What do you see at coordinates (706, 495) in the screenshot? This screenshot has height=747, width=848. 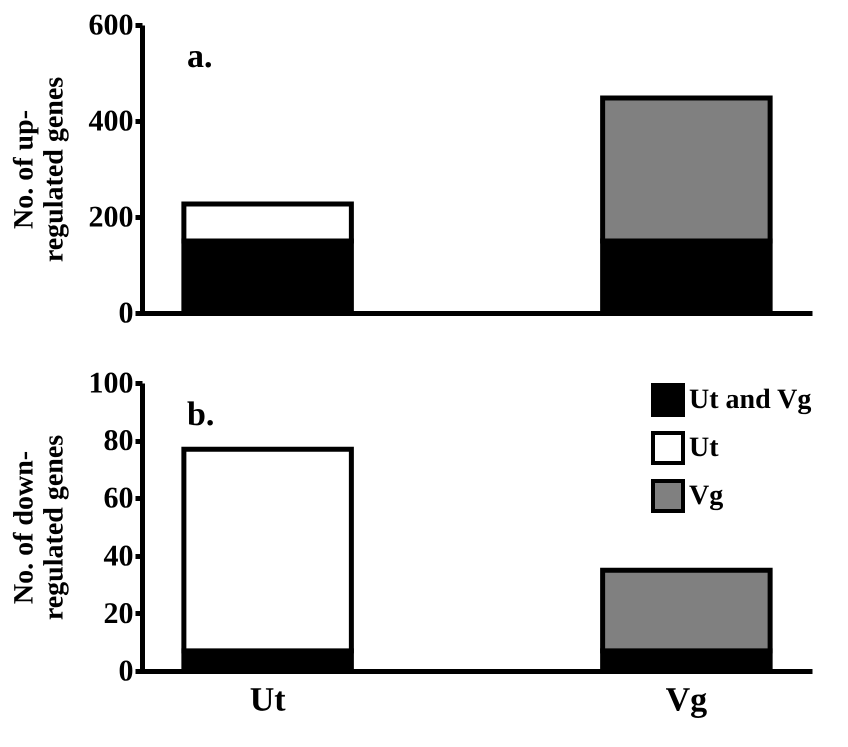 I see `legend-label: Vg` at bounding box center [706, 495].